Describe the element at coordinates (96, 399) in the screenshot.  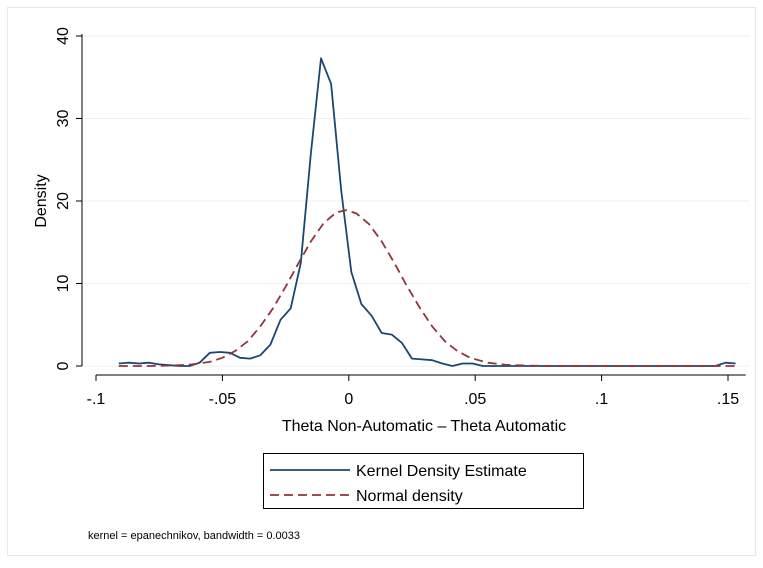
I see `x-tick-label-0: -.1` at that location.